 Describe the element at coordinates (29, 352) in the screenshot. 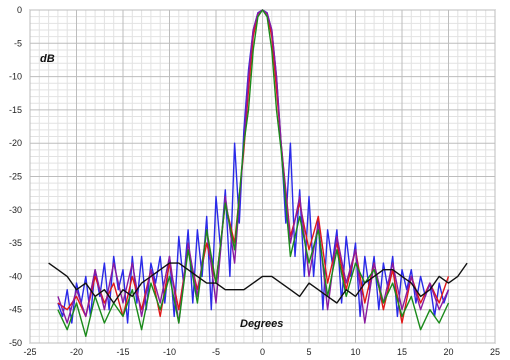

I see `x-tick-label: -25` at that location.